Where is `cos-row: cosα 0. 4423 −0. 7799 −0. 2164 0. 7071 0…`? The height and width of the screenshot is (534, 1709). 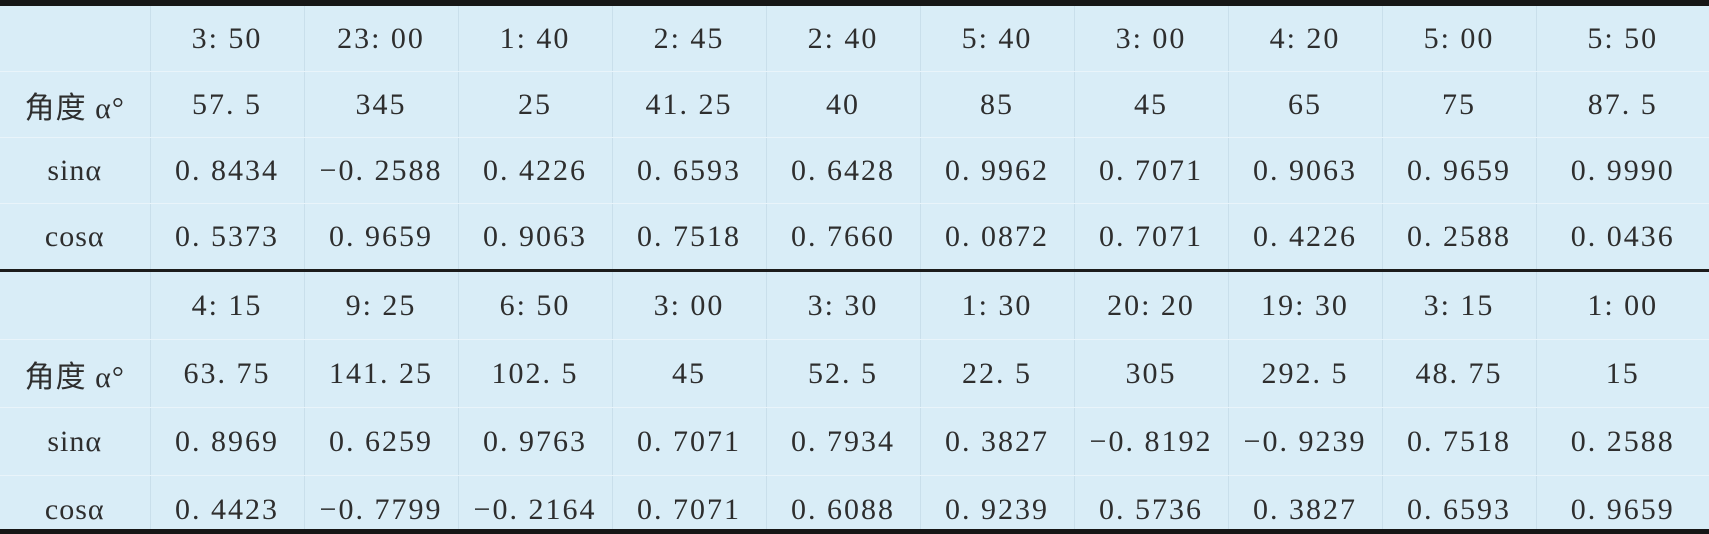 cos-row: cosα 0. 4423 −0. 7799 −0. 2164 0. 7071 0… is located at coordinates (854, 502).